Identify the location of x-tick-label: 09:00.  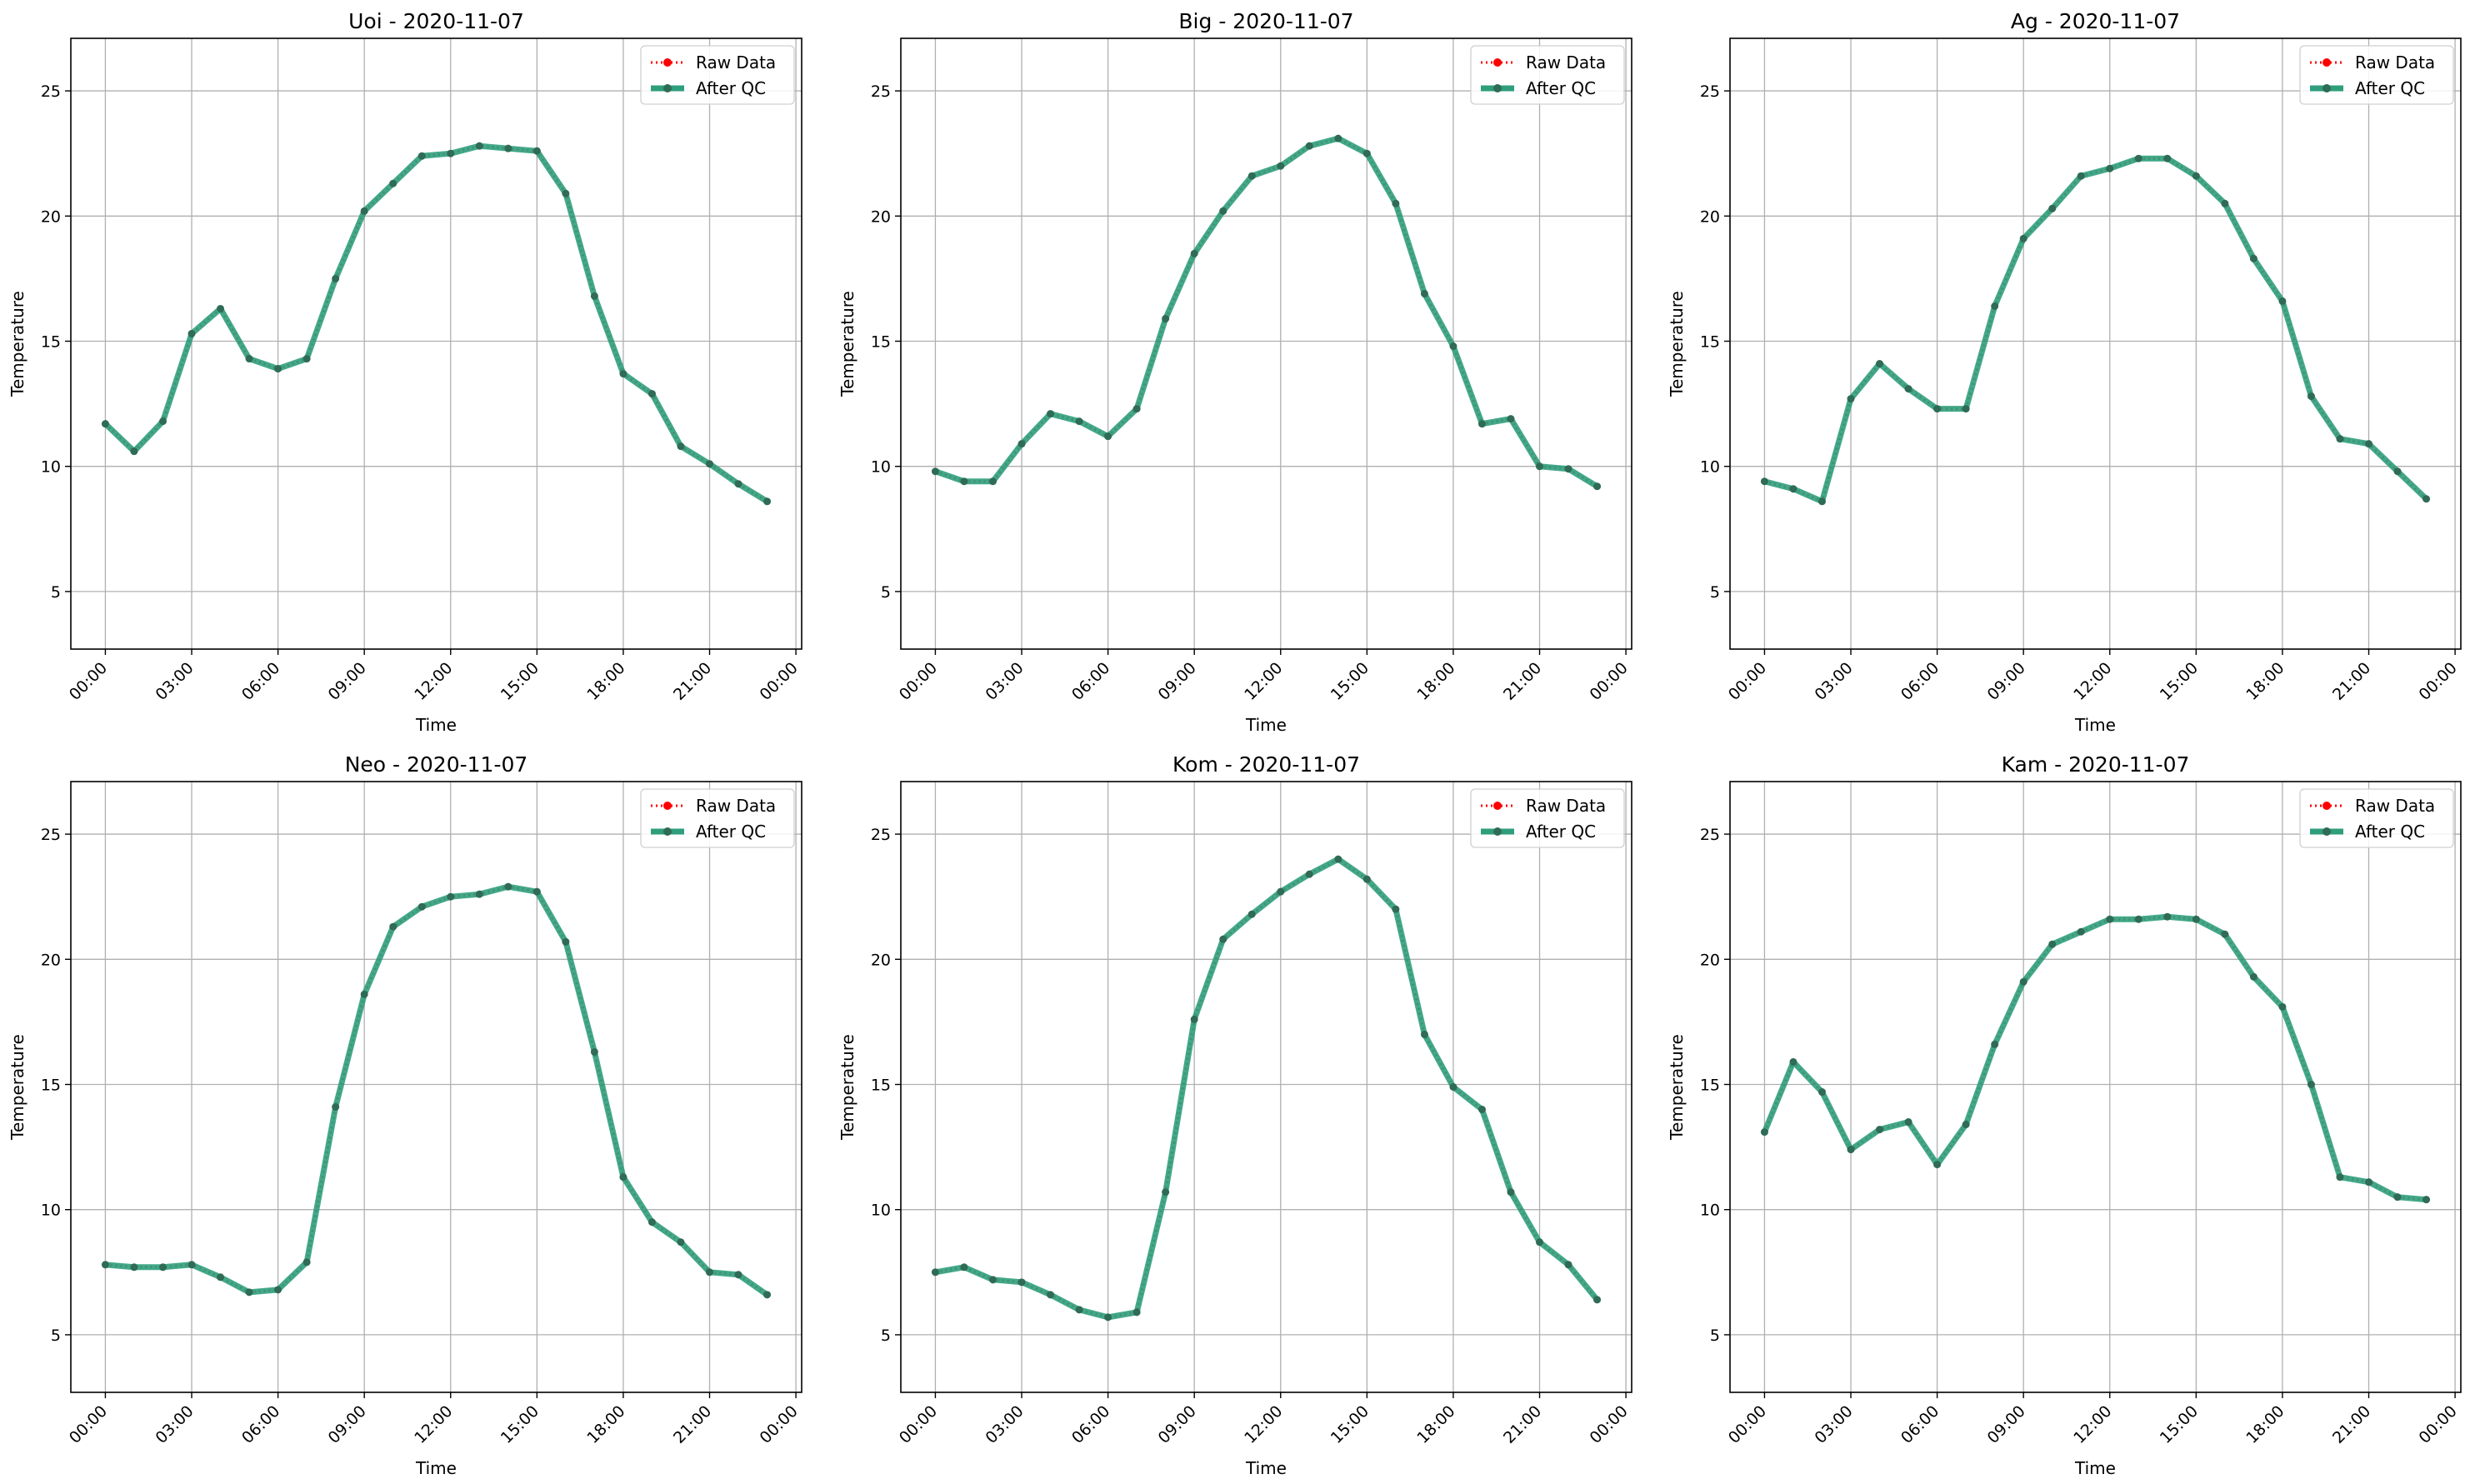
(2006, 681).